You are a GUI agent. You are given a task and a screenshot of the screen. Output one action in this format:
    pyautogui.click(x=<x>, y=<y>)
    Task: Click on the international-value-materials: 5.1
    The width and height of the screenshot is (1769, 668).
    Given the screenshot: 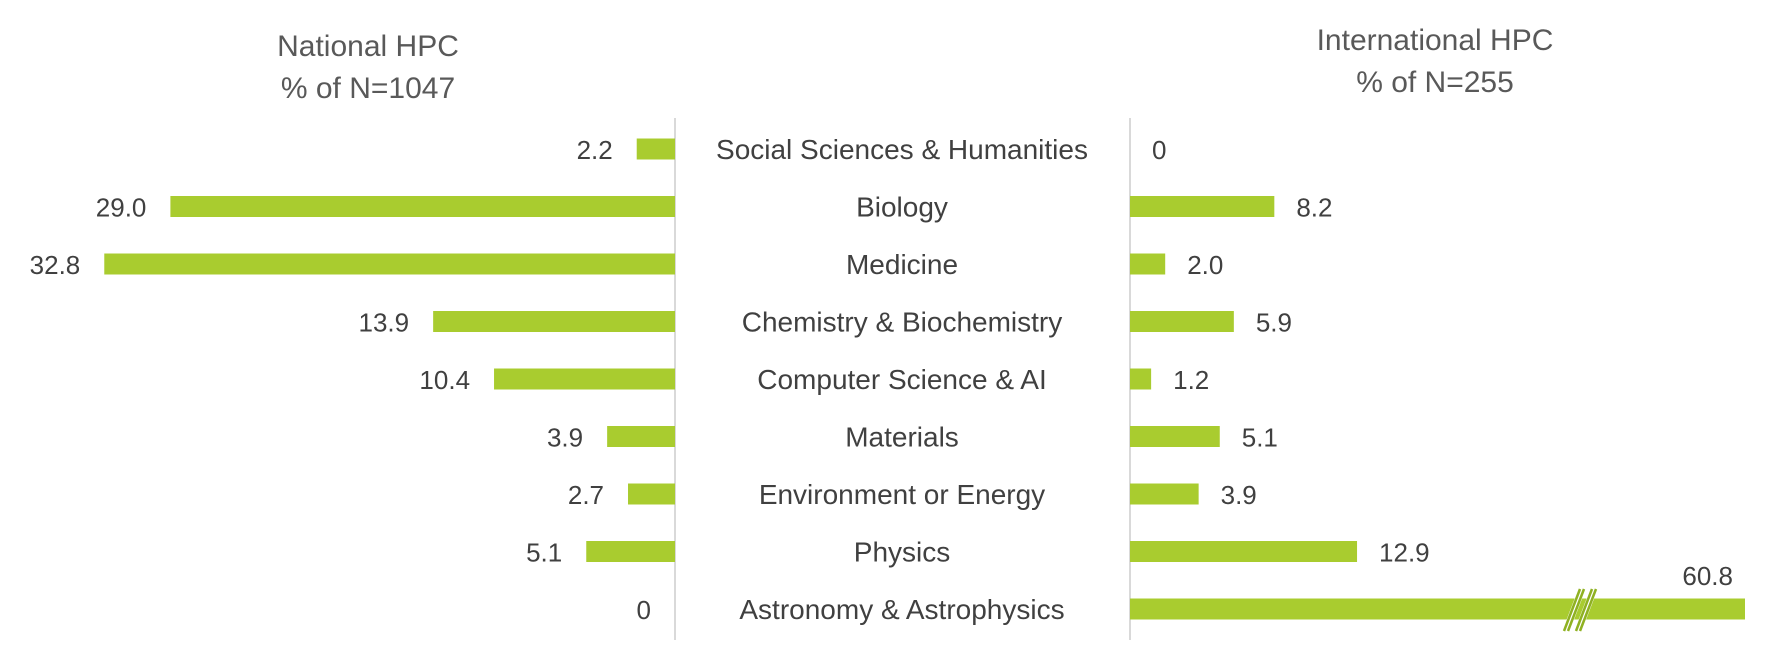 What is the action you would take?
    pyautogui.click(x=1260, y=438)
    